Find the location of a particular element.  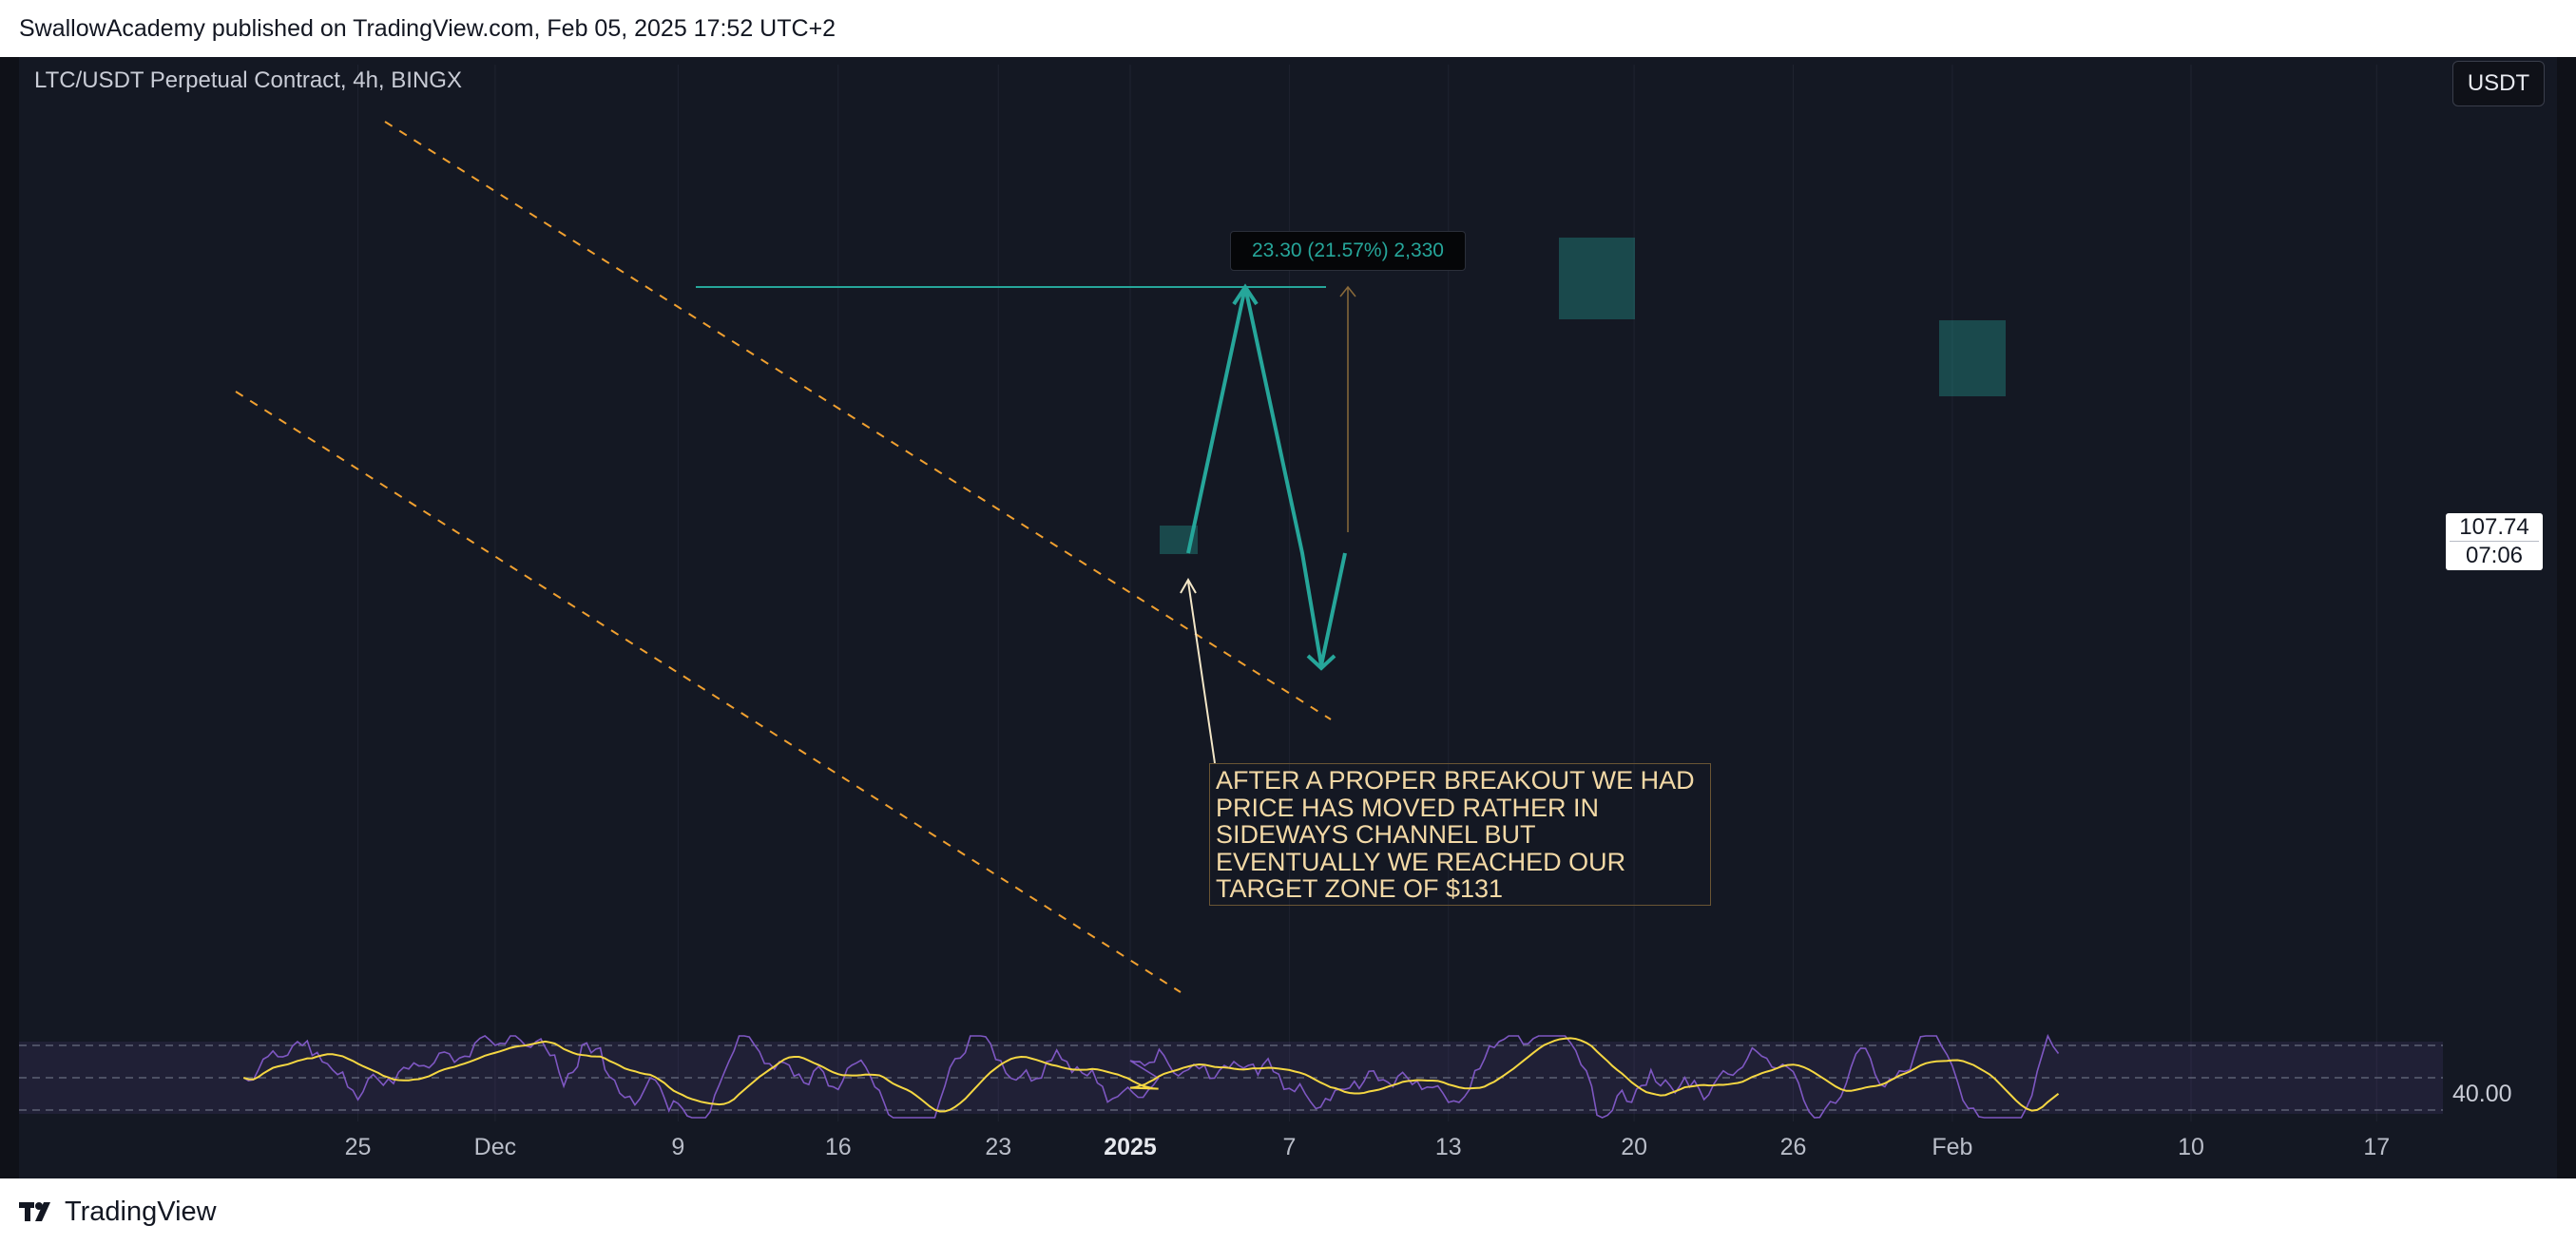

rsi-axis-label: 40.00 is located at coordinates (2482, 1094).